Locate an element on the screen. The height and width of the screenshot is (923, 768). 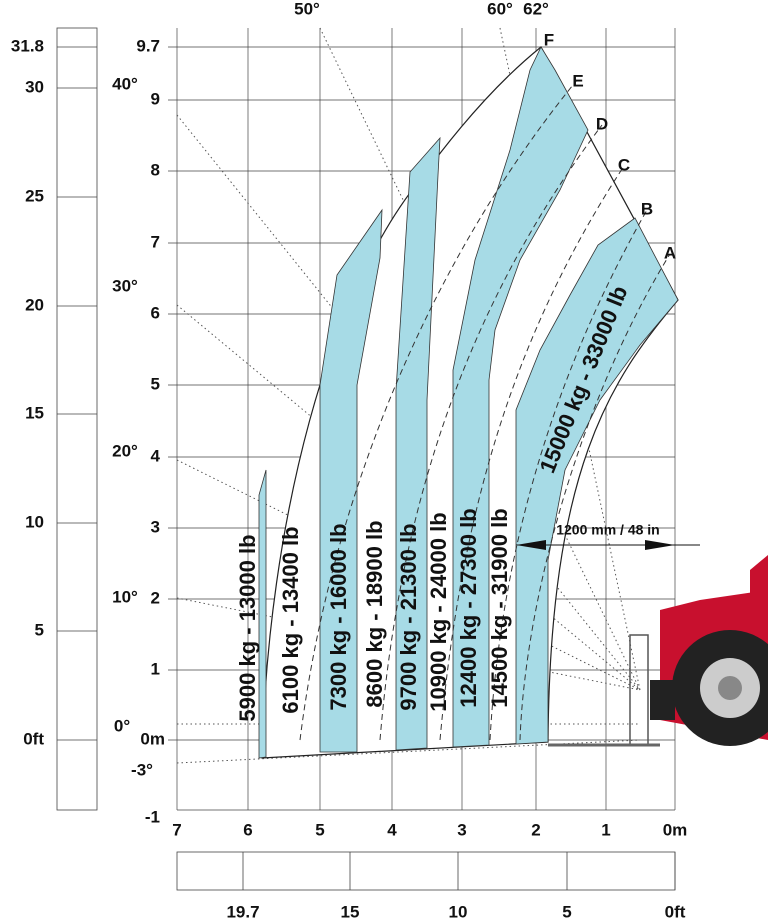
reach-m-label: 1 is located at coordinates (605, 829).